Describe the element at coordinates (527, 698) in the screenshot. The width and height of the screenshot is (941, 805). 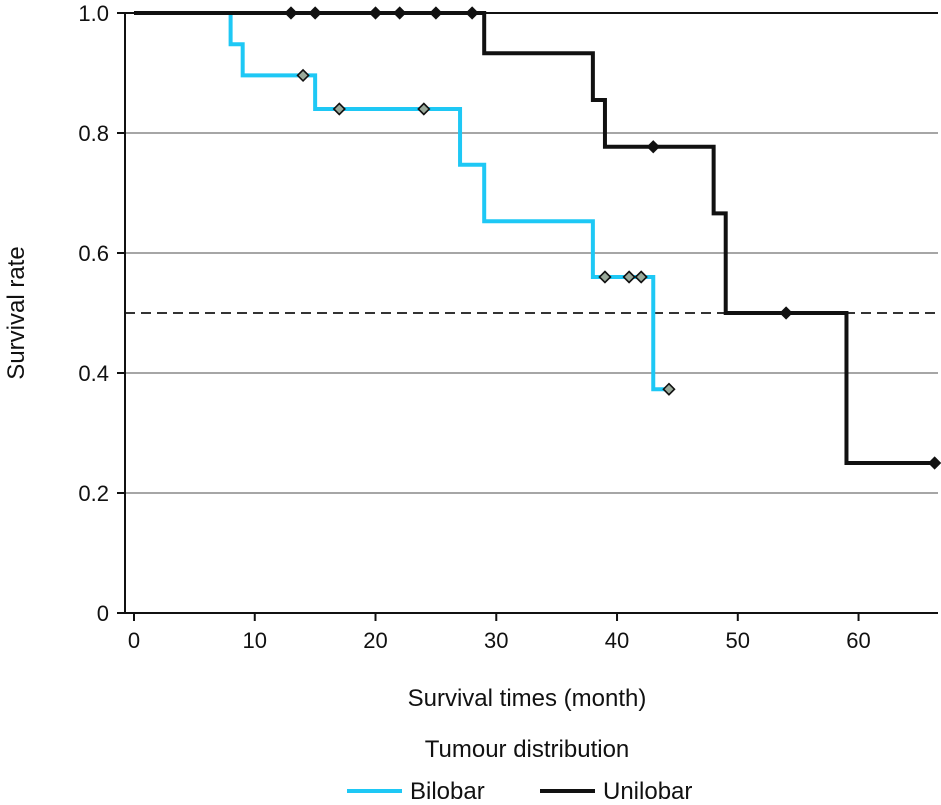
I see `x-axis-title: Survival times (month)` at that location.